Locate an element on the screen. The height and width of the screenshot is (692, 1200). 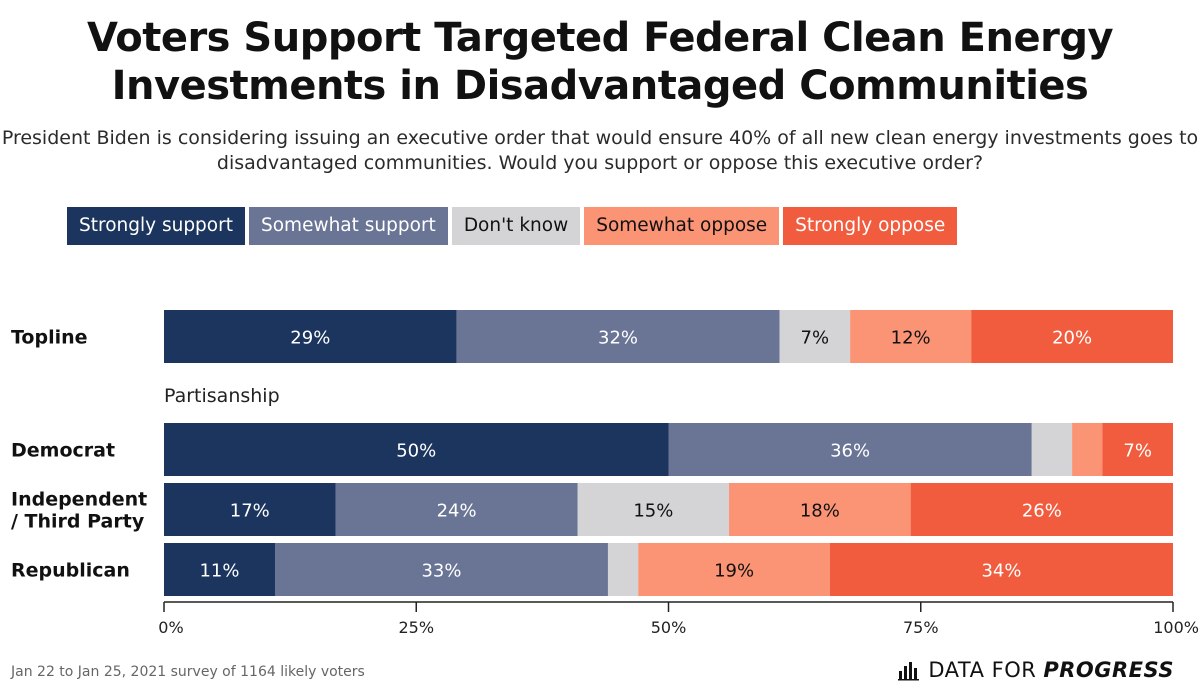
data-label: 17% is located at coordinates (250, 511).